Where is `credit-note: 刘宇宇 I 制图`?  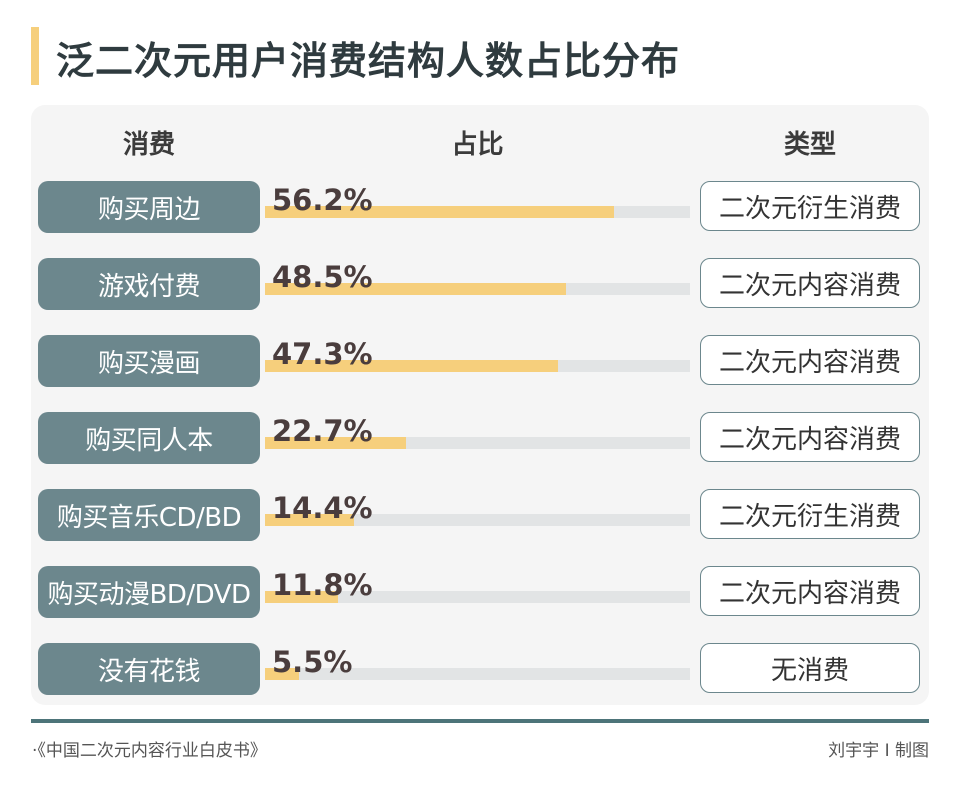 credit-note: 刘宇宇 I 制图 is located at coordinates (878, 751).